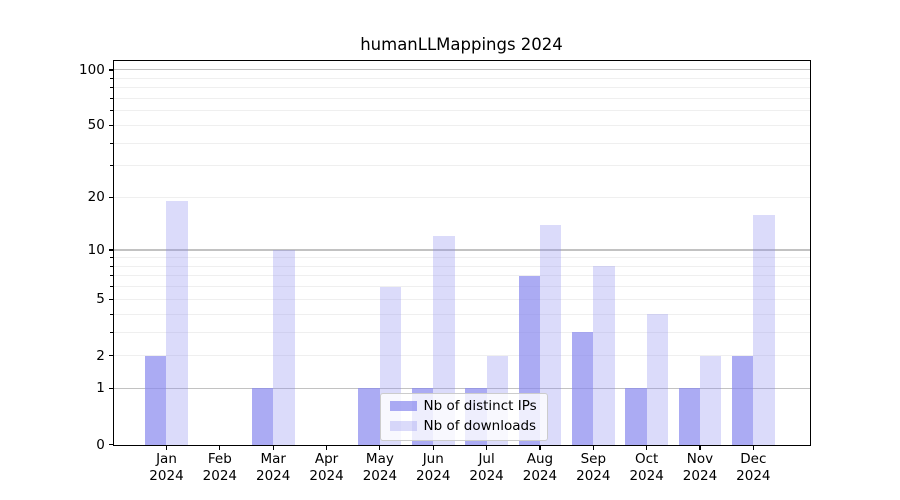 The image size is (900, 500). What do you see at coordinates (742, 400) in the screenshot?
I see `bar-dec-distinct-ips` at bounding box center [742, 400].